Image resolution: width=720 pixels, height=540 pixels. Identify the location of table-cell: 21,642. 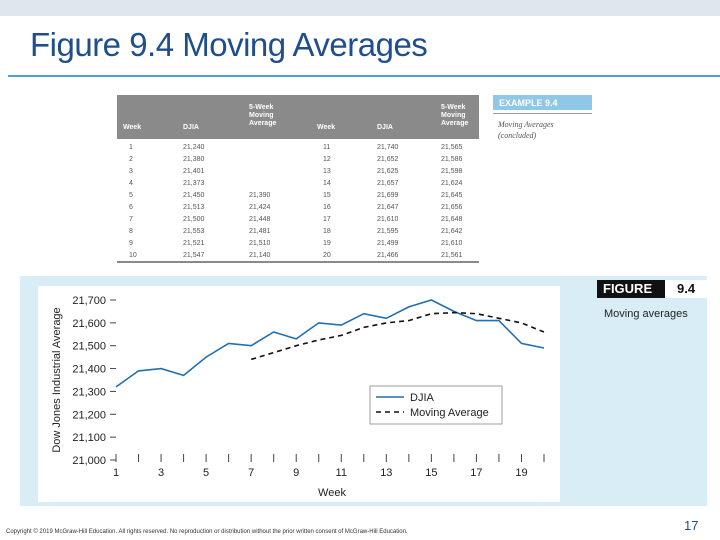
(452, 231).